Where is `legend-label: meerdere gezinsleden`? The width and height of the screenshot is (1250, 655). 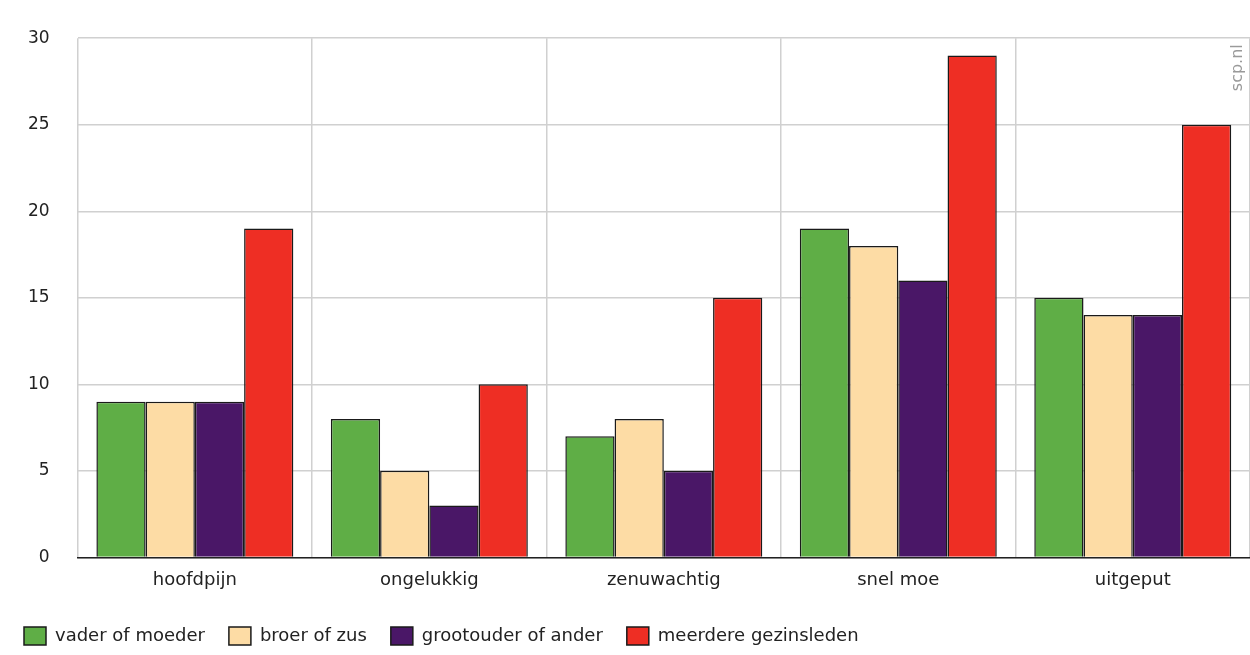 legend-label: meerdere gezinsleden is located at coordinates (758, 634).